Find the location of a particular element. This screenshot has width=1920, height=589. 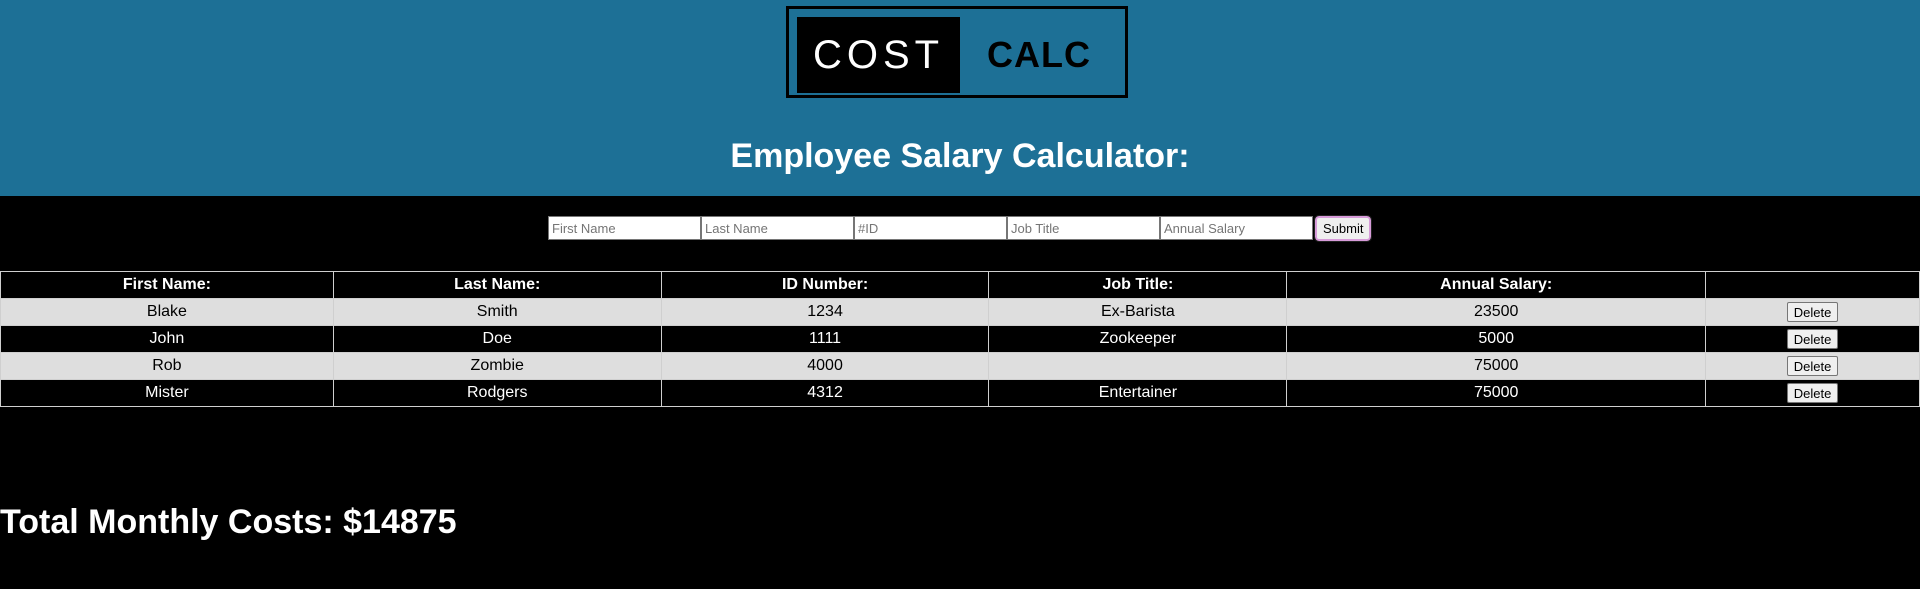

cell-annual-salary: 5000 is located at coordinates (1496, 339).